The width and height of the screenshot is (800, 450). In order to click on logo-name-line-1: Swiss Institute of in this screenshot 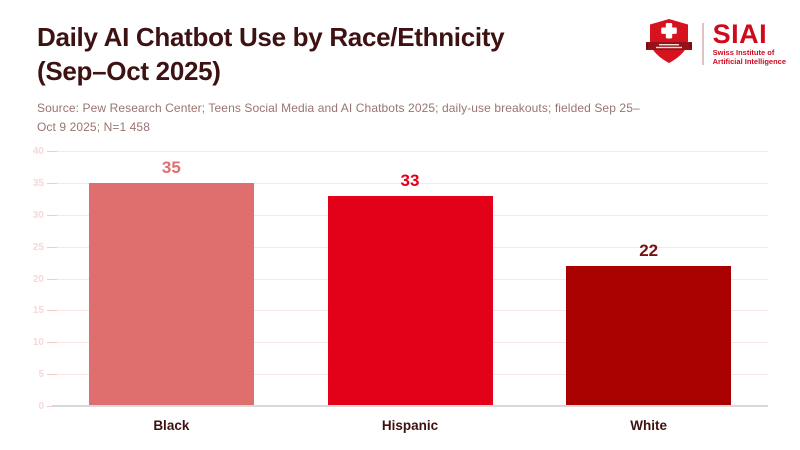, I will do `click(743, 52)`.